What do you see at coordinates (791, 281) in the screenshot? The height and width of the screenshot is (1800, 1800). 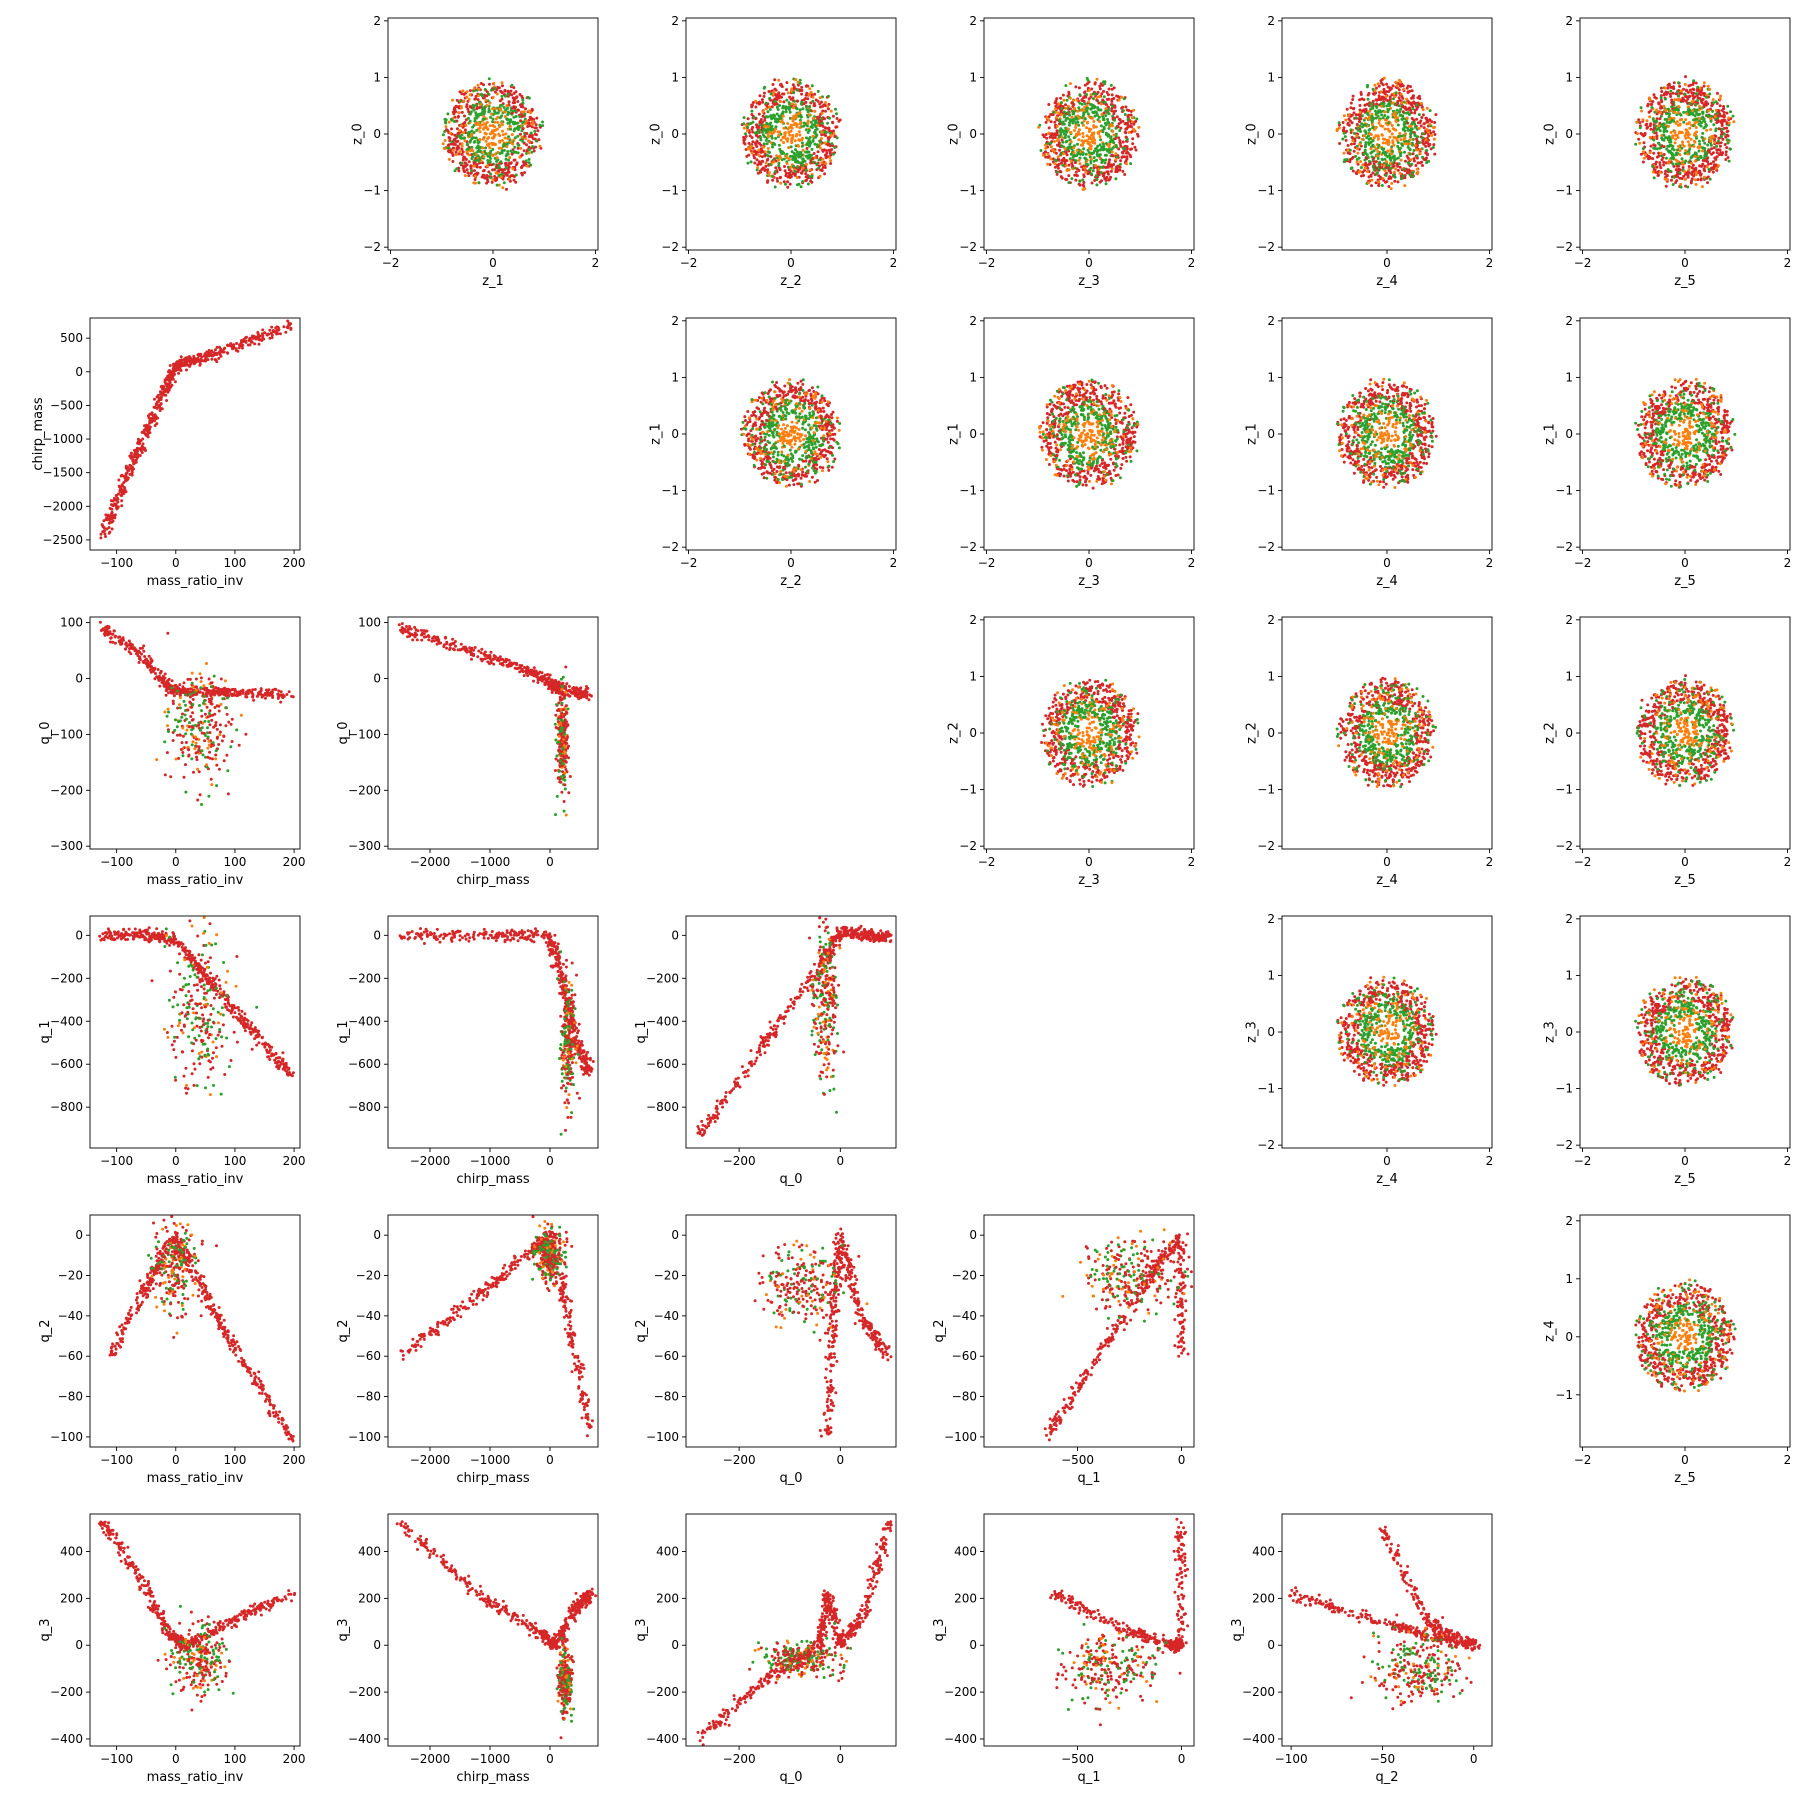 I see `x-axis-label: z_2` at bounding box center [791, 281].